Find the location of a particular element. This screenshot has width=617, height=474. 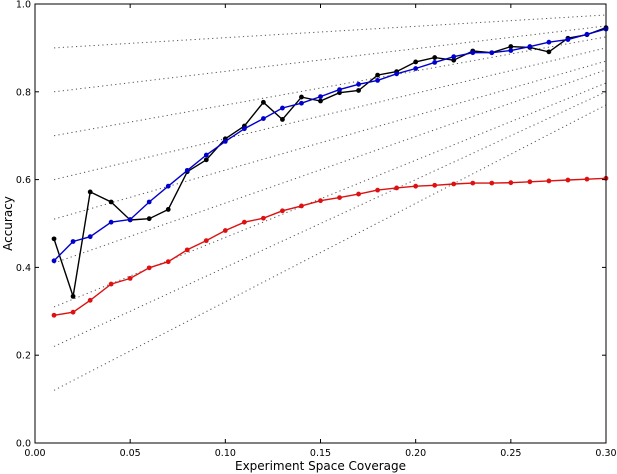

y-tick-label: 0.6 is located at coordinates (23, 180).